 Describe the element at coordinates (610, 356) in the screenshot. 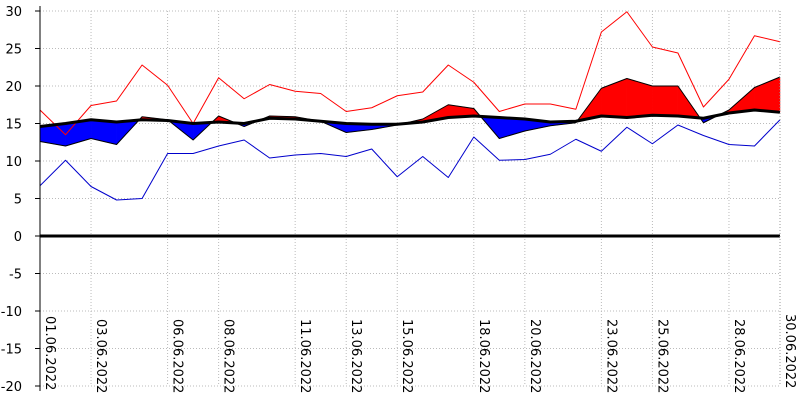

I see `x-tick-label: 23.06.2022` at that location.